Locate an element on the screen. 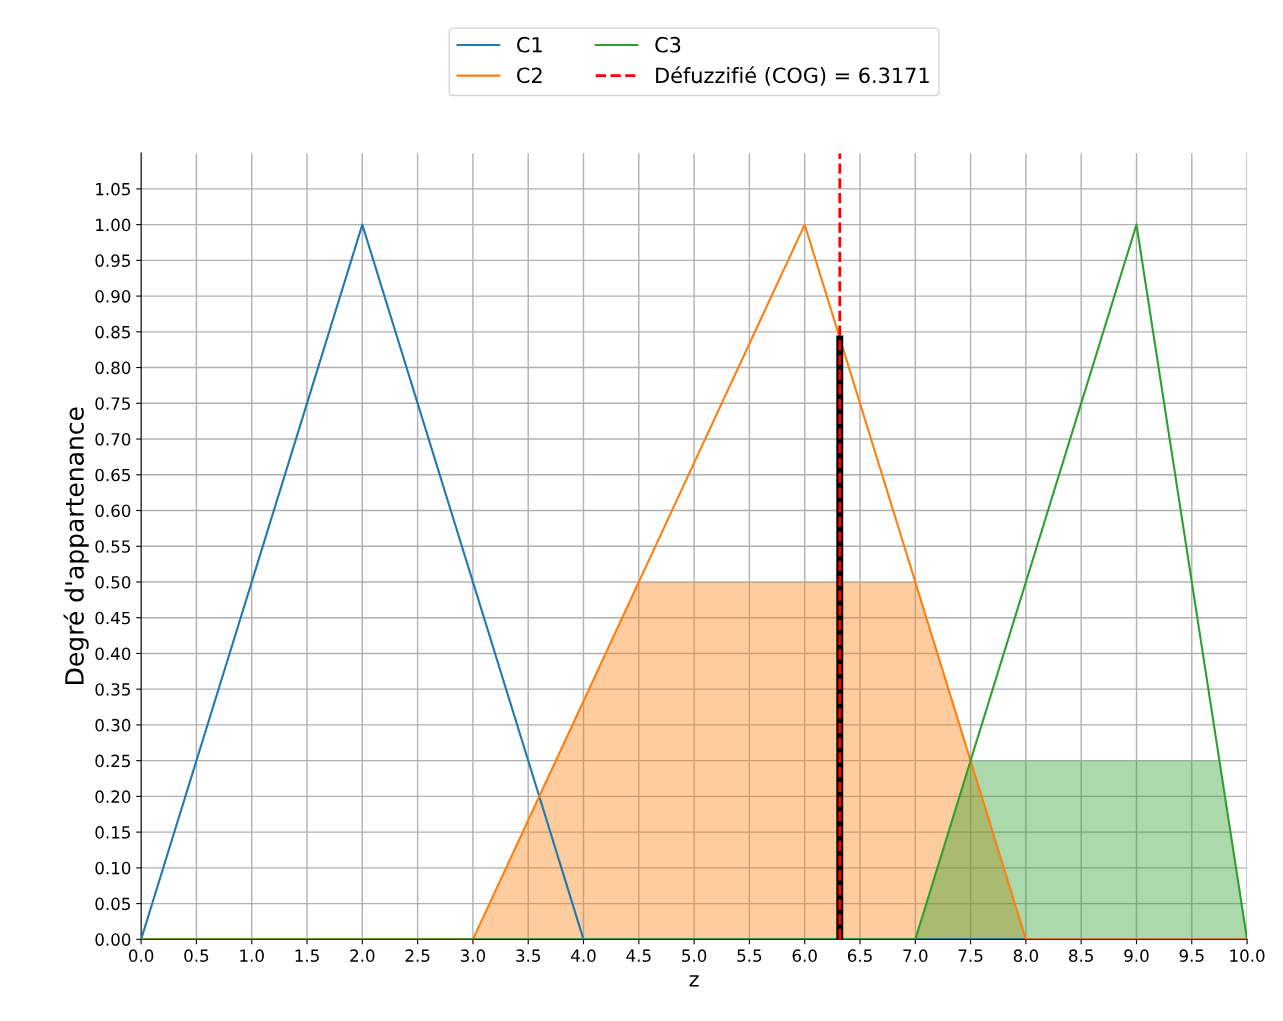 The height and width of the screenshot is (1021, 1283). legend-label: C3 is located at coordinates (668, 44).